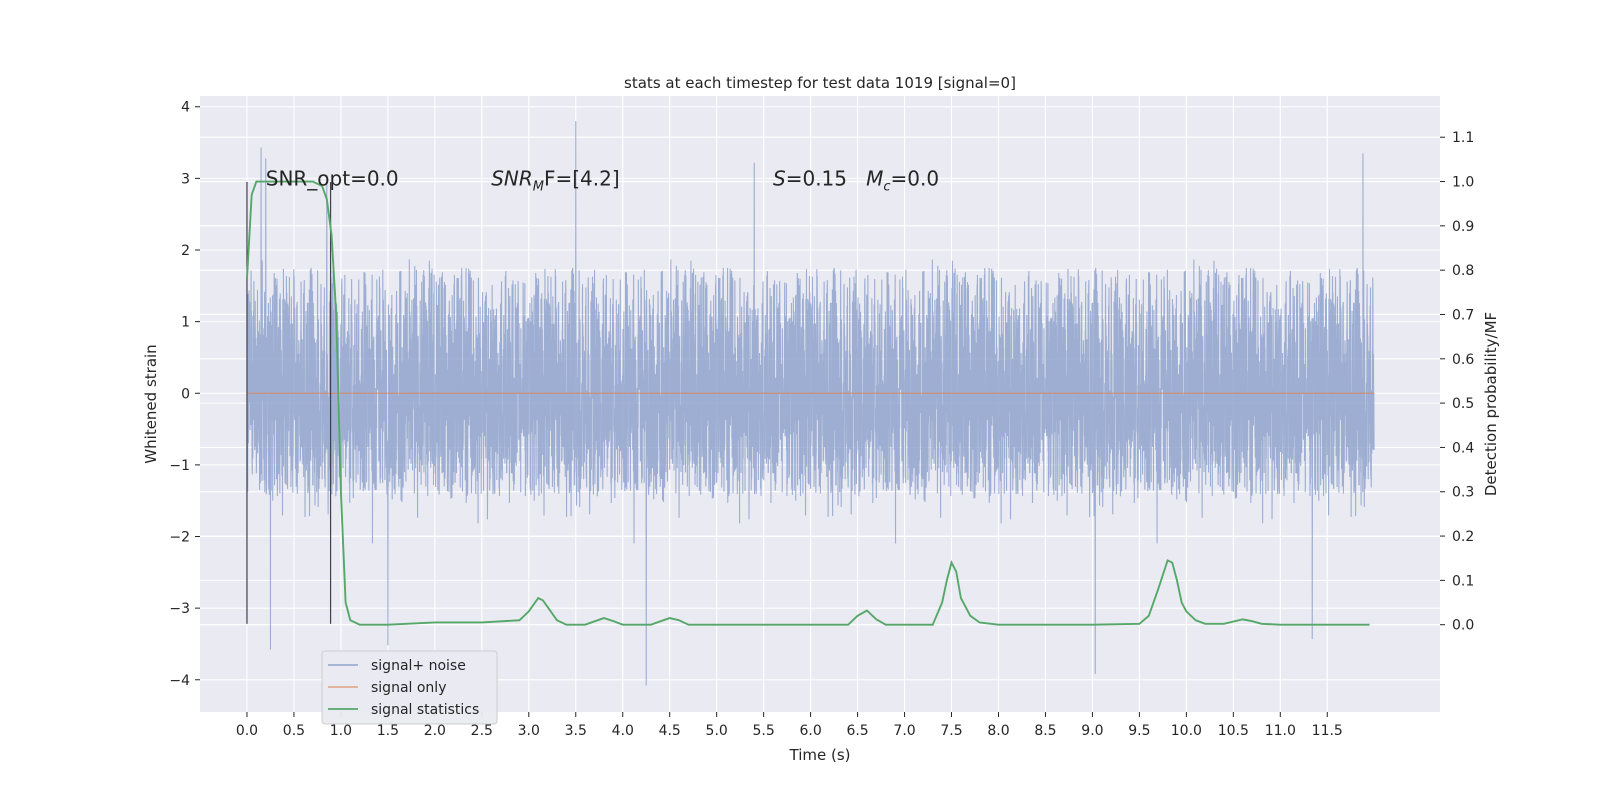 This screenshot has height=800, width=1600. What do you see at coordinates (623, 731) in the screenshot?
I see `x-tick-label-8: 4.0` at bounding box center [623, 731].